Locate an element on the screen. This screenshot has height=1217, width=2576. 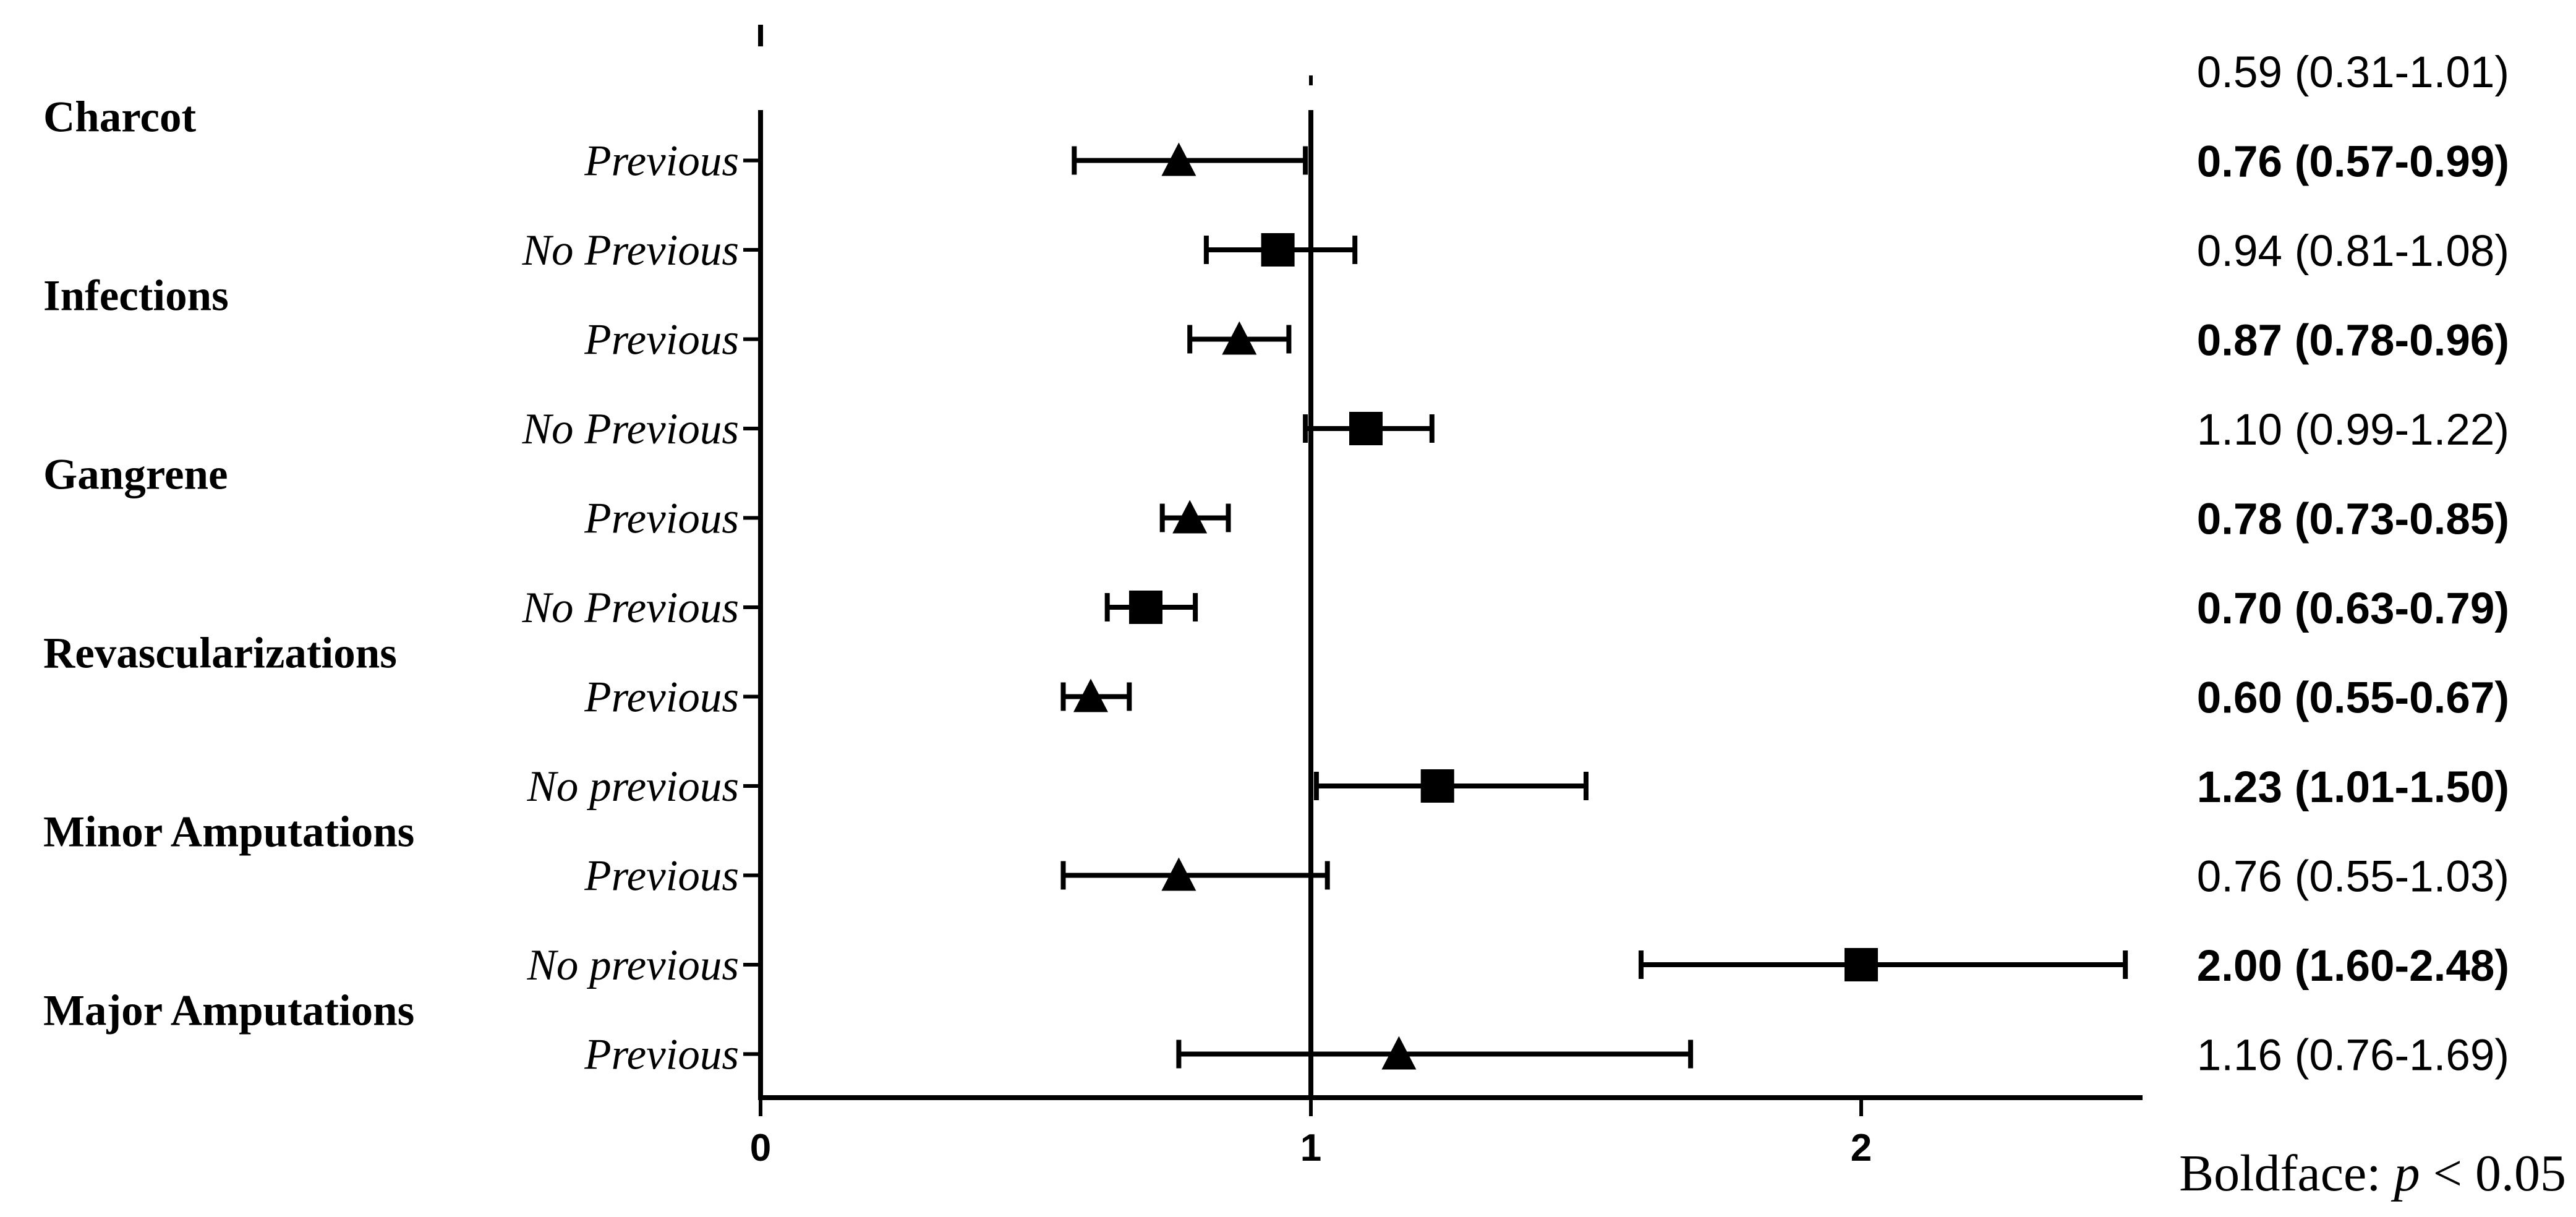
footnote-p: p is located at coordinates (2405, 1173).